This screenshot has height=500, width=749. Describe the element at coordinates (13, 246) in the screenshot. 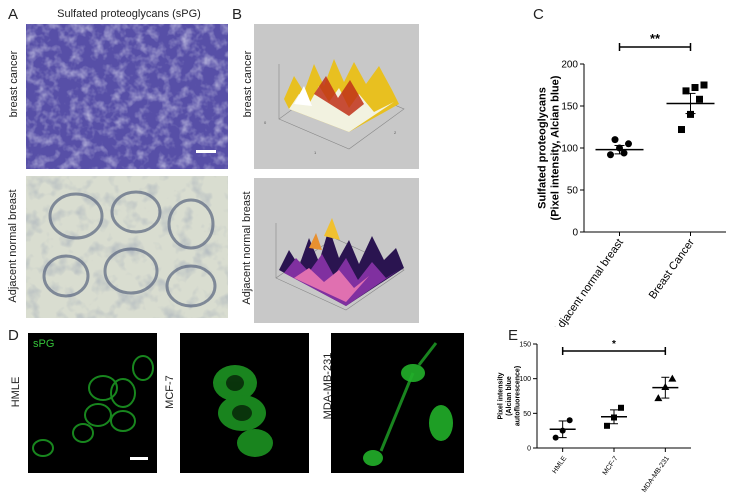

I see `panel-a-row-label-normal: Adjacent normal breast` at that location.